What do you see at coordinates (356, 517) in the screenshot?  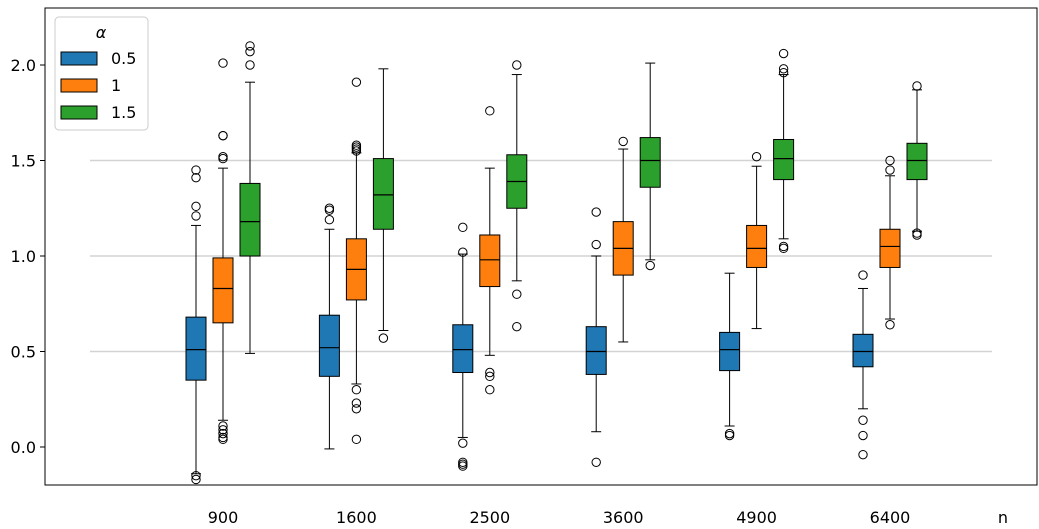 I see `x-category-label: 1600` at bounding box center [356, 517].